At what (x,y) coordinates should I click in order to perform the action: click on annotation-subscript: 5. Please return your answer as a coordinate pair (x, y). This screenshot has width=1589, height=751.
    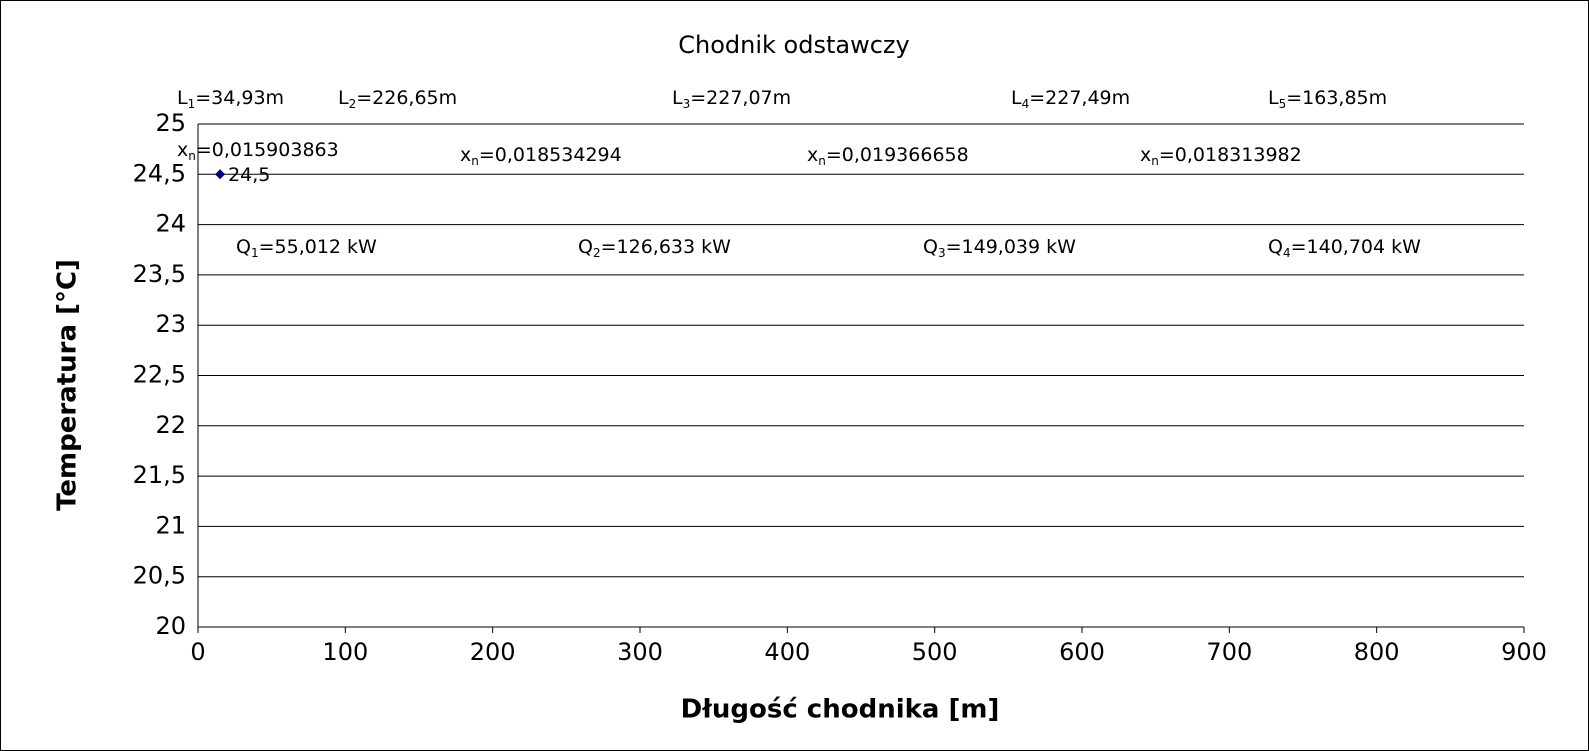
    Looking at the image, I should click on (1283, 104).